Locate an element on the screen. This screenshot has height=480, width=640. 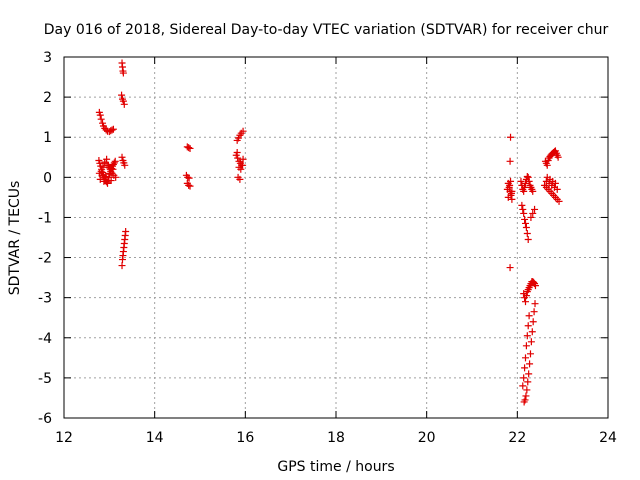
x-axis-label: GPS time / hours is located at coordinates (335, 467).